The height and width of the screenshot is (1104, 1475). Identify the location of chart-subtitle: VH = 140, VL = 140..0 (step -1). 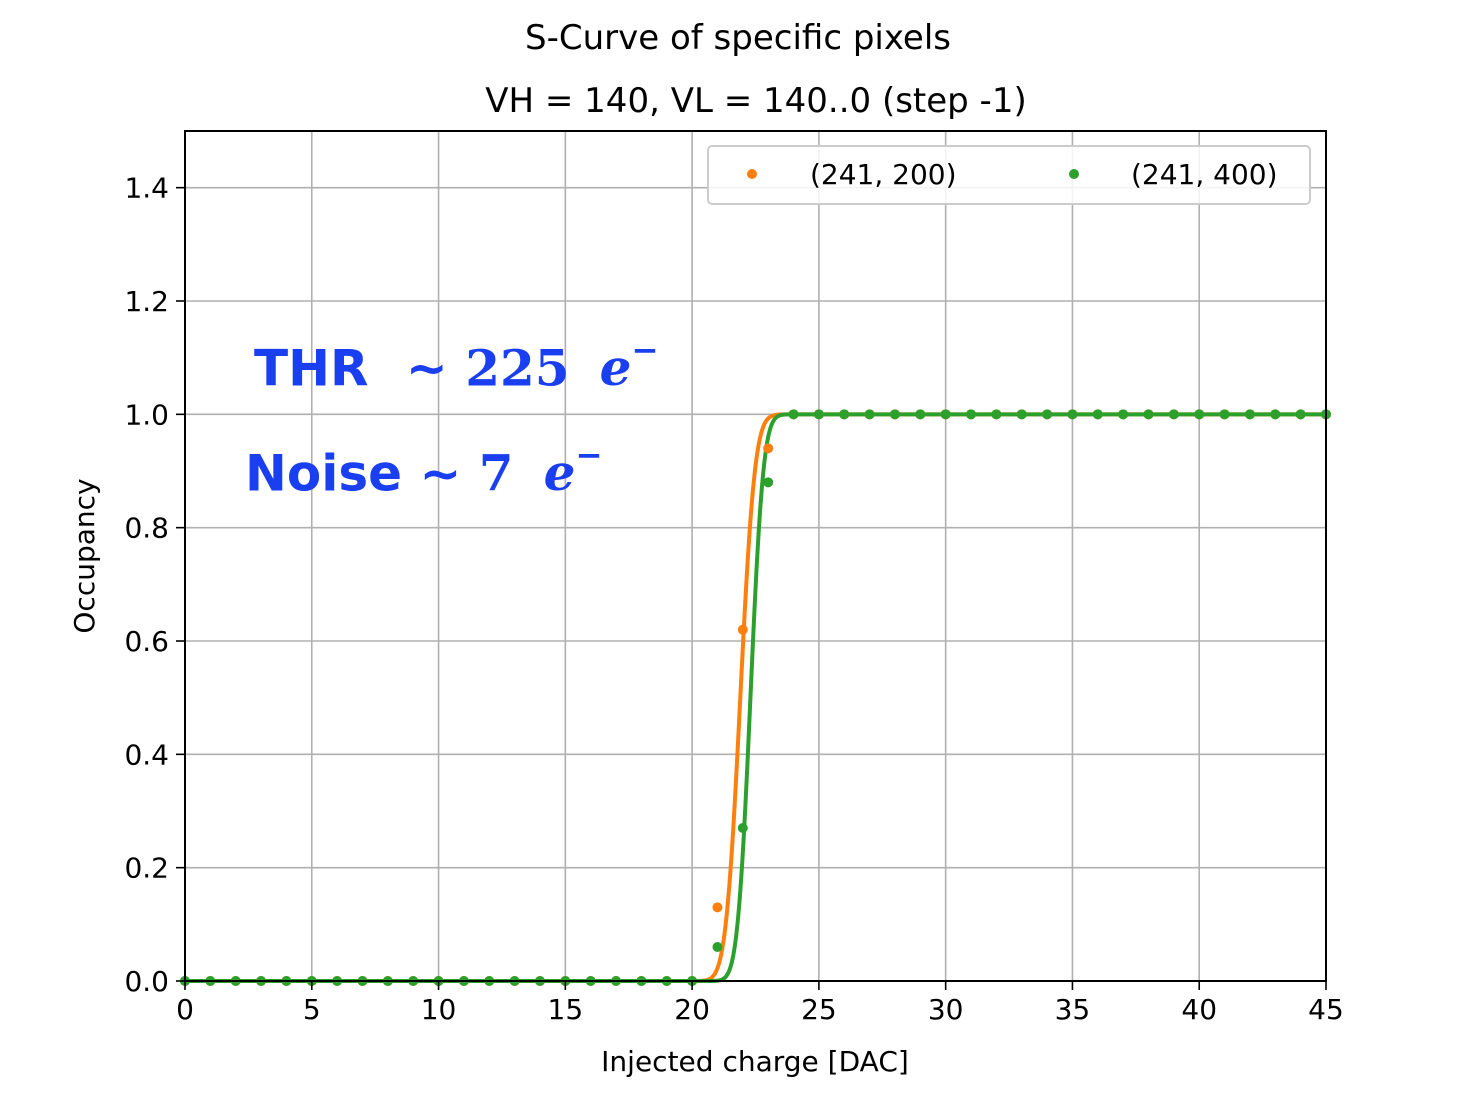
(755, 101).